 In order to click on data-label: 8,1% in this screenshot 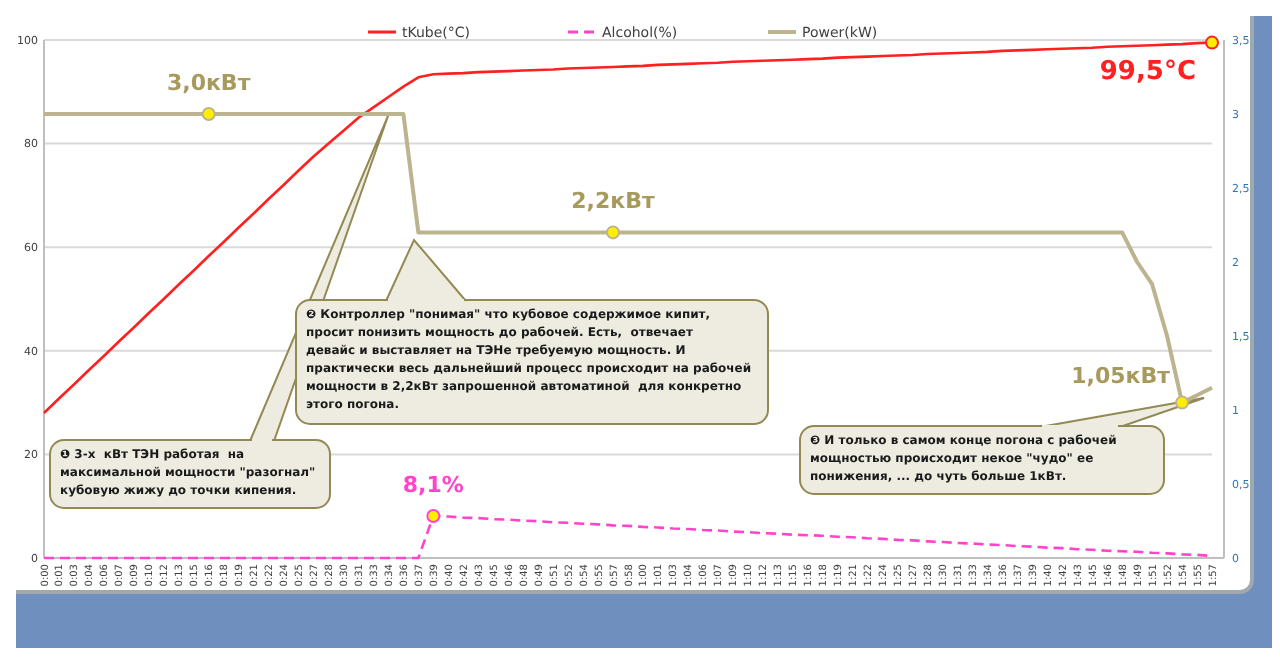, I will do `click(433, 485)`.